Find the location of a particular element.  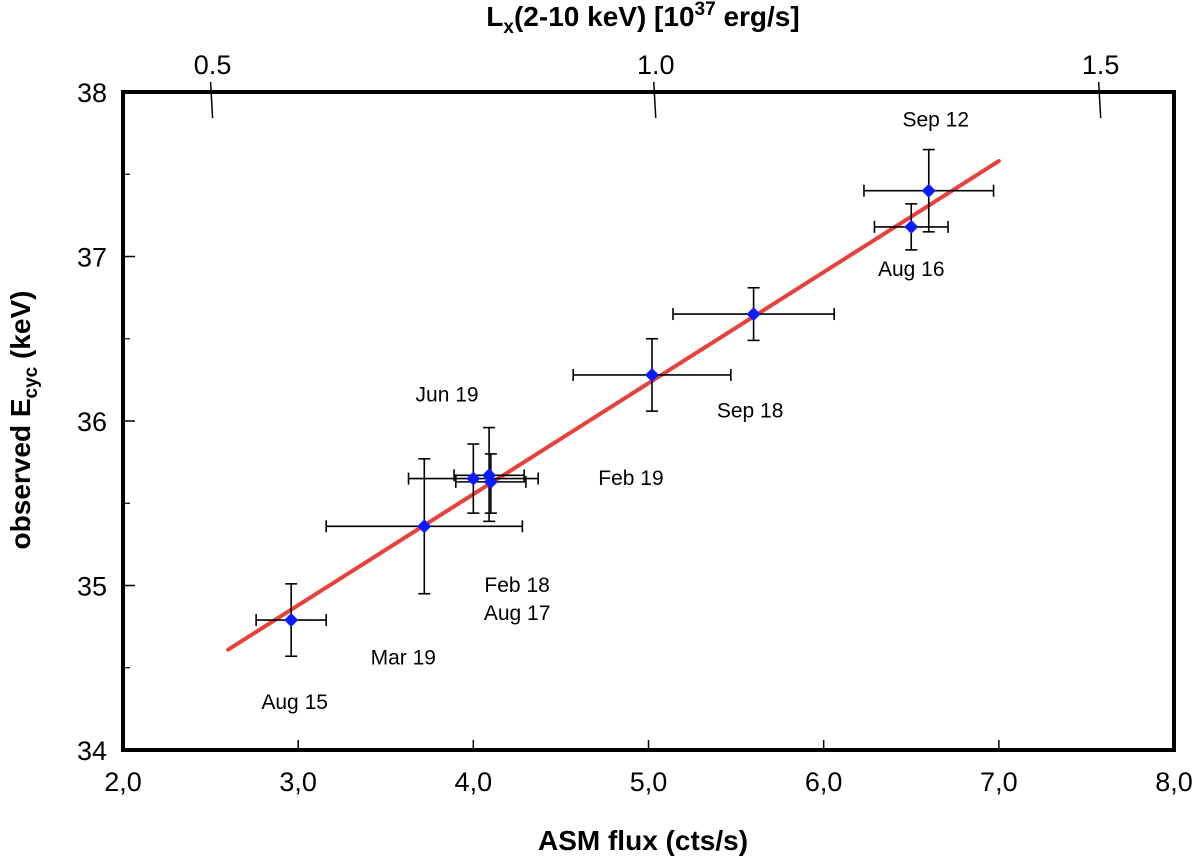

y-ticks: 34 35 36 37 38 is located at coordinates (106, 422).